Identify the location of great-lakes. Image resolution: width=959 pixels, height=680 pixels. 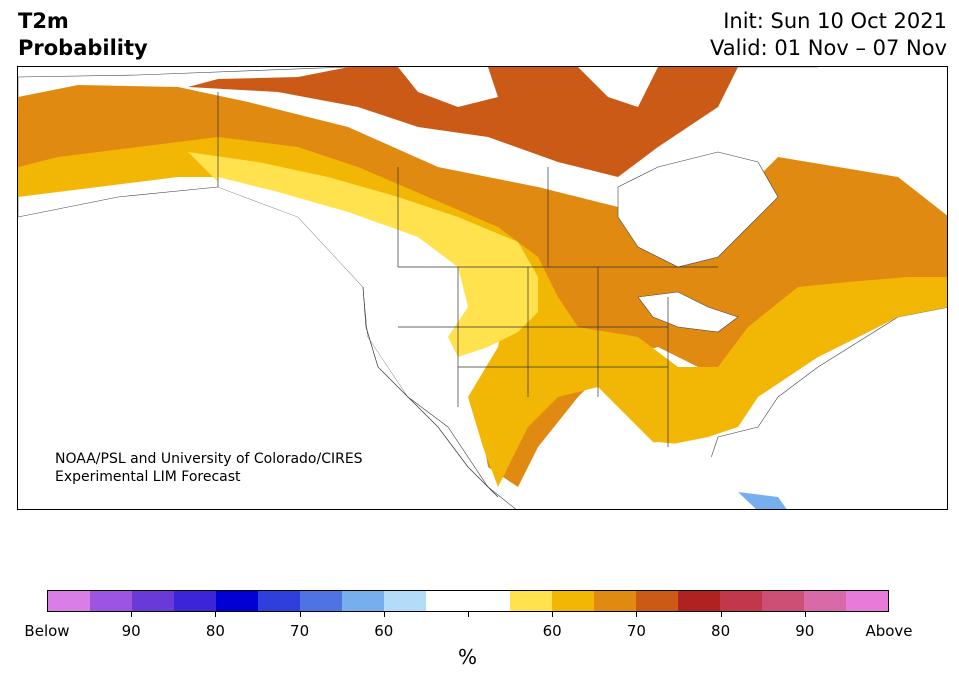
(688, 312).